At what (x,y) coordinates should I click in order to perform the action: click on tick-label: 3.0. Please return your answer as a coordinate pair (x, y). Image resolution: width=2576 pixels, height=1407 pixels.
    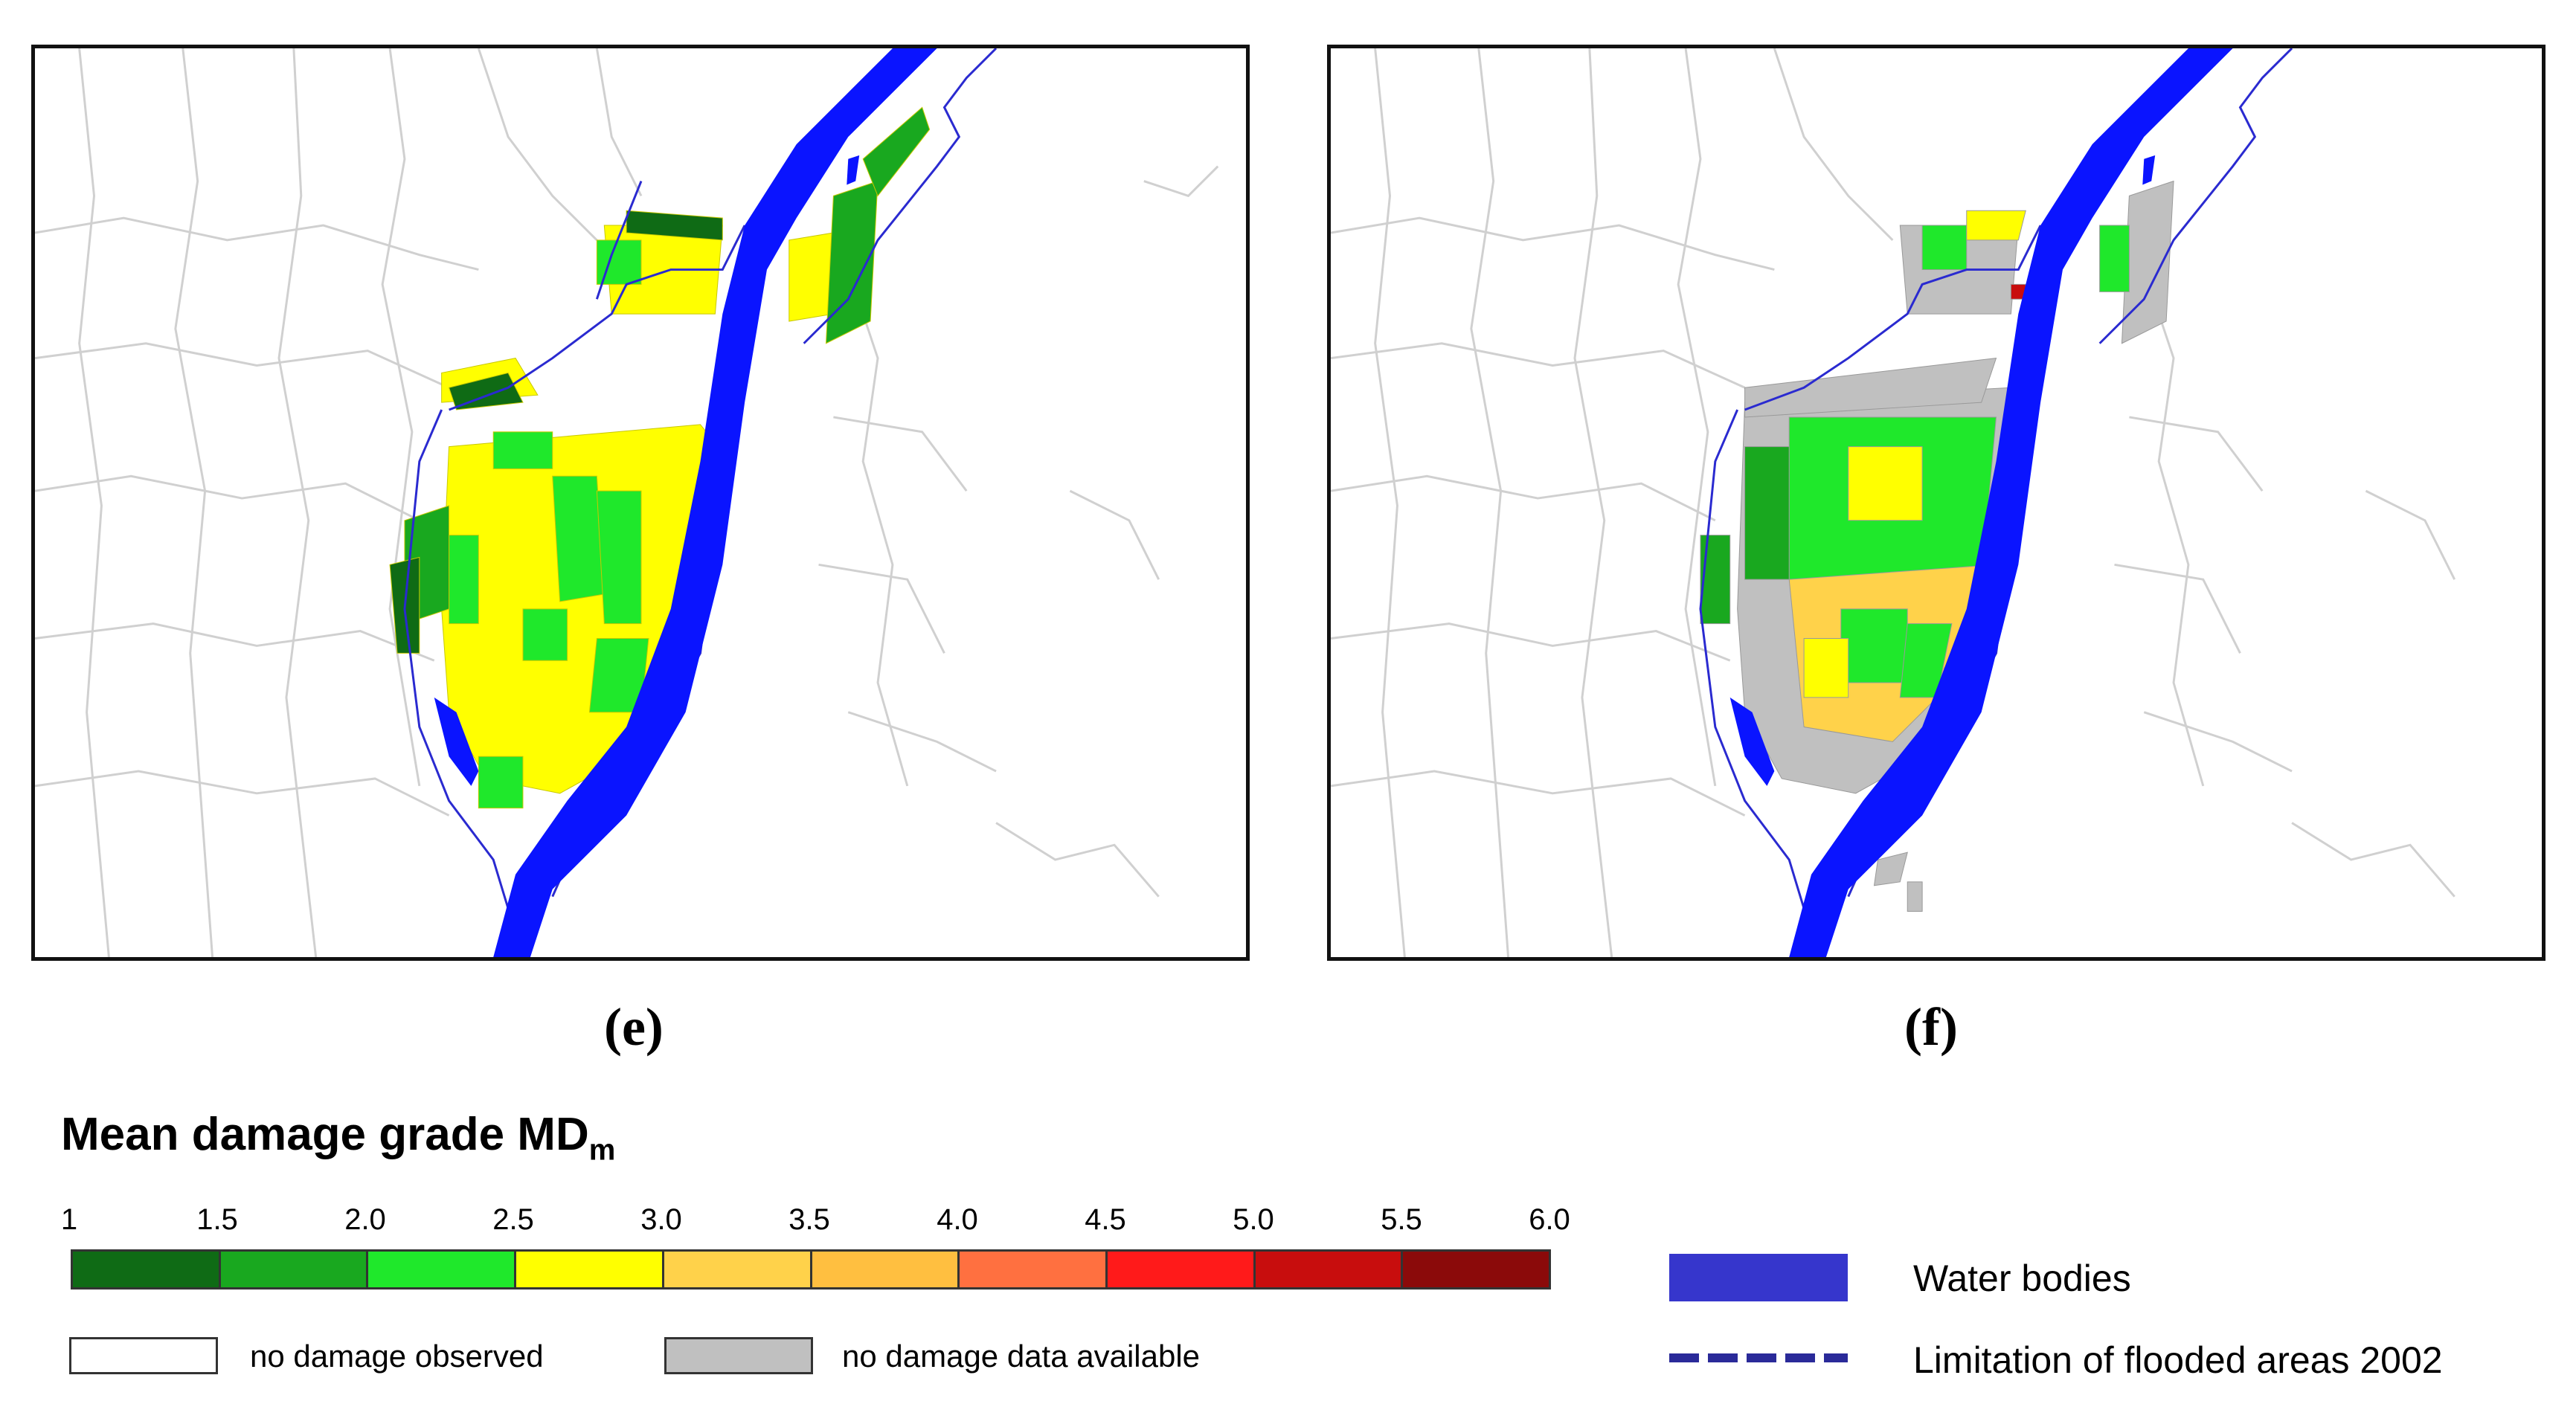
    Looking at the image, I should click on (661, 1220).